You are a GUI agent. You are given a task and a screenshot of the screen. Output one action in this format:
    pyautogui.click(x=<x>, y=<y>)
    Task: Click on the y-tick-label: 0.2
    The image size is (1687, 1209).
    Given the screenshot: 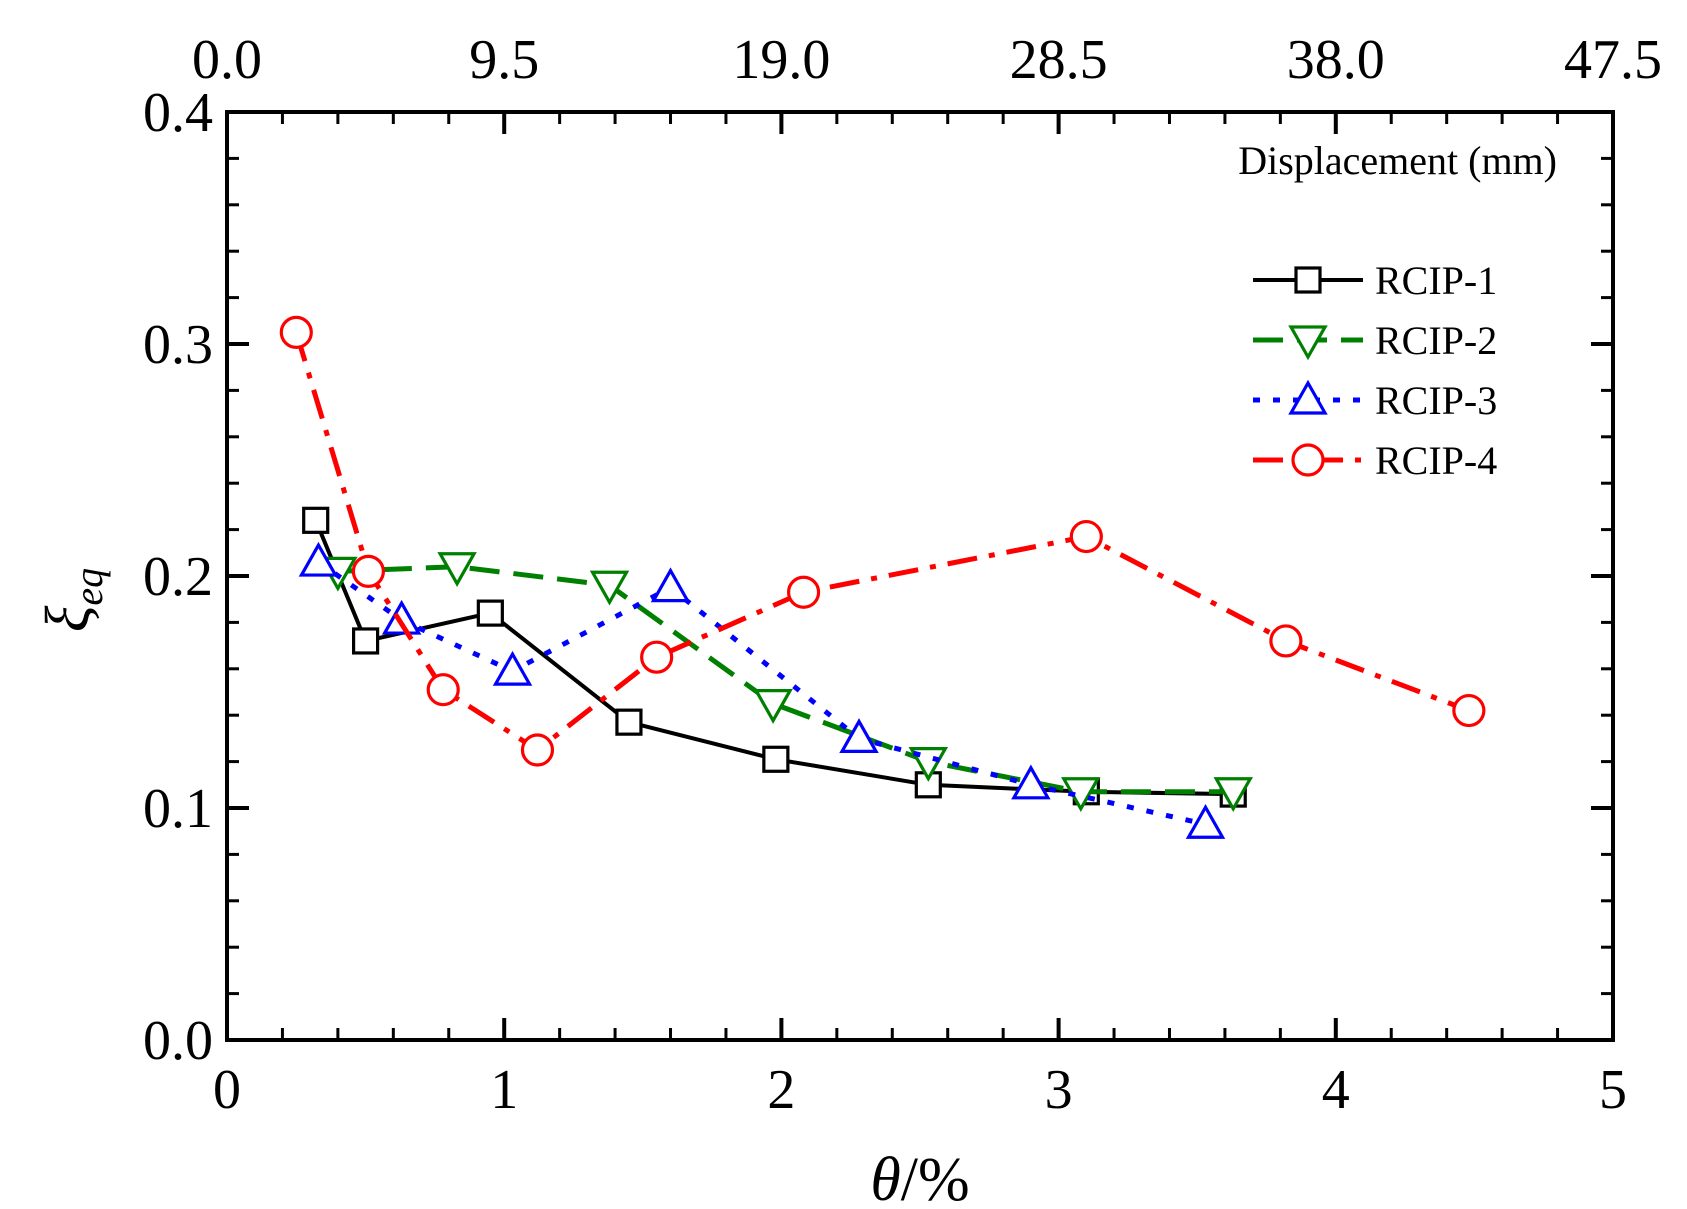 What is the action you would take?
    pyautogui.click(x=178, y=577)
    